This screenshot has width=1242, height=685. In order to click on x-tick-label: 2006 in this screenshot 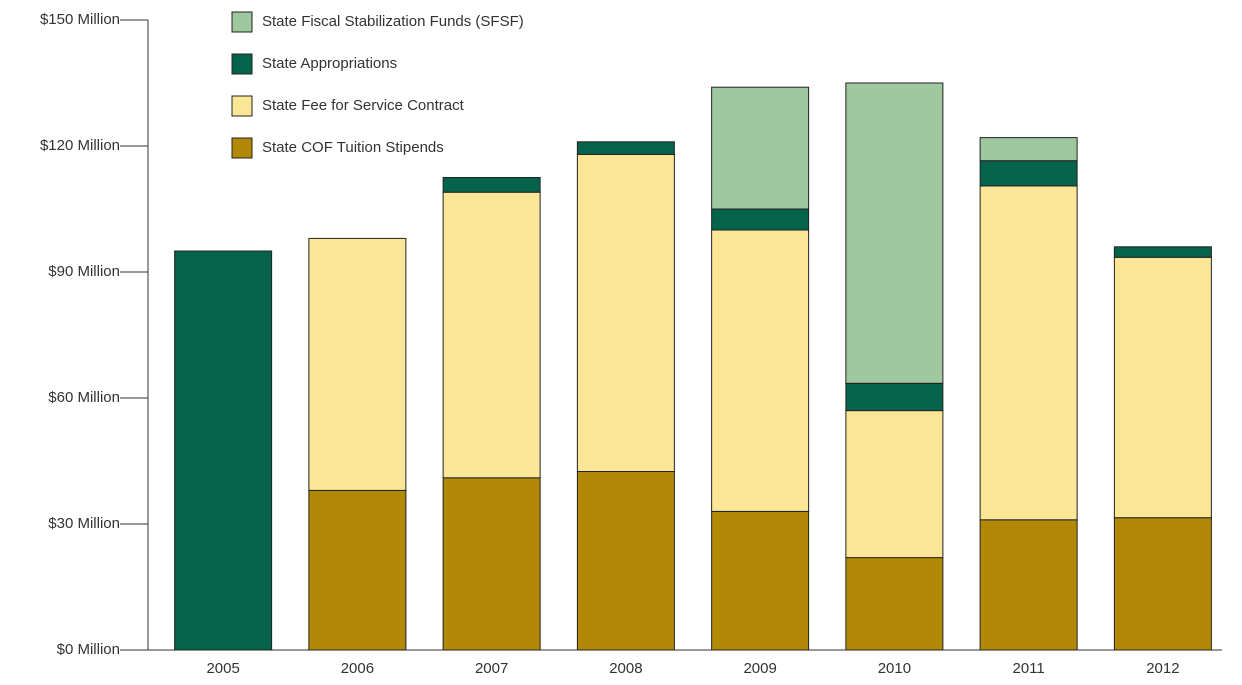, I will do `click(357, 668)`.